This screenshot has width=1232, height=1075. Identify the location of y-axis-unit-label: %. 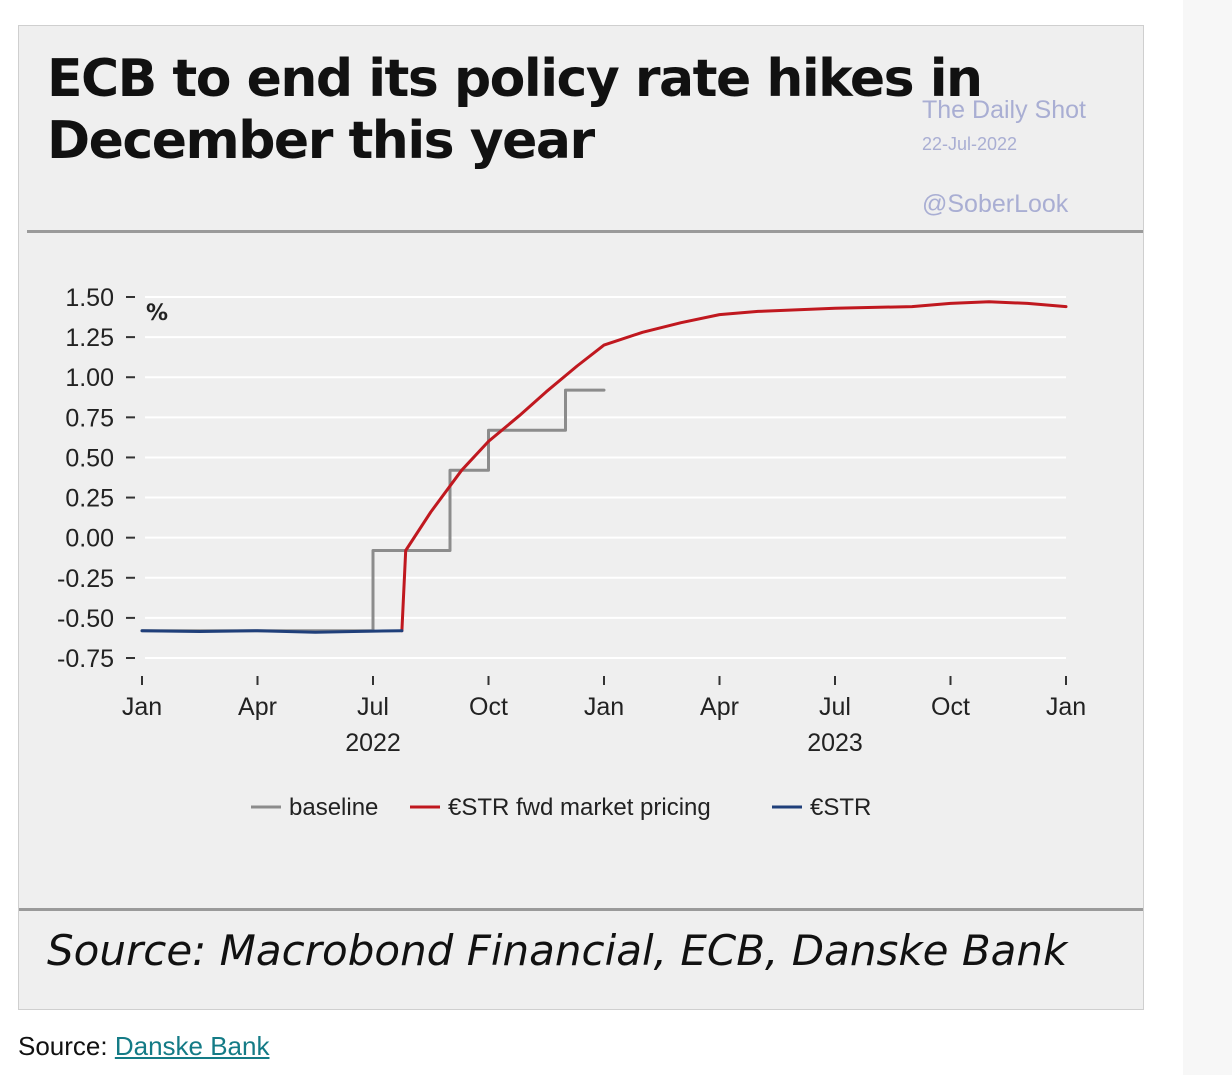
(157, 313).